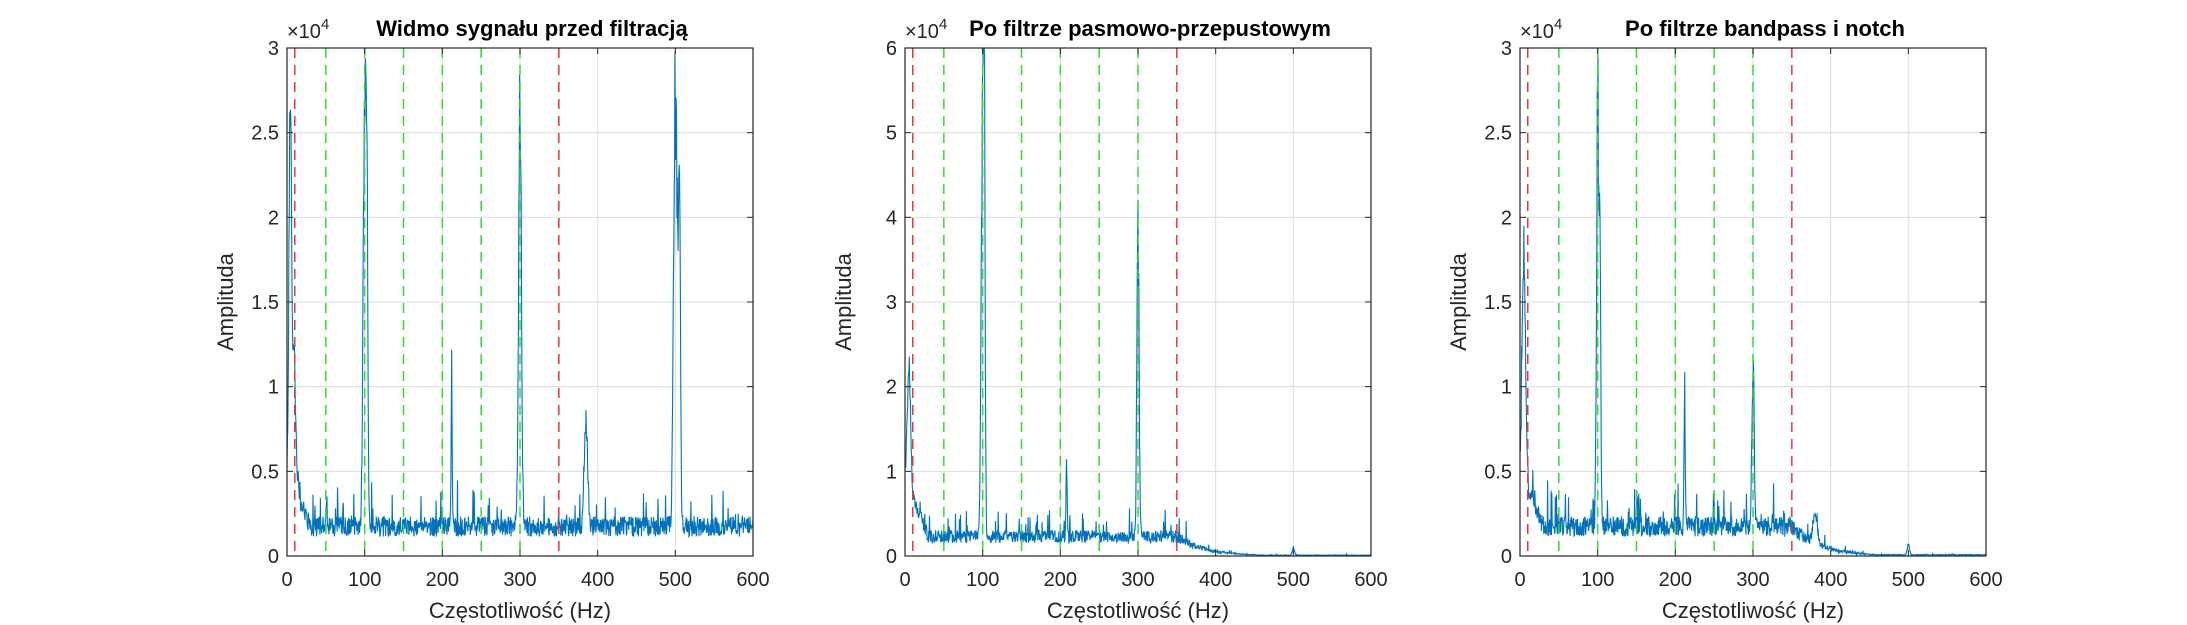 The height and width of the screenshot is (625, 2187). Describe the element at coordinates (891, 218) in the screenshot. I see `y-tick-label: 4` at that location.